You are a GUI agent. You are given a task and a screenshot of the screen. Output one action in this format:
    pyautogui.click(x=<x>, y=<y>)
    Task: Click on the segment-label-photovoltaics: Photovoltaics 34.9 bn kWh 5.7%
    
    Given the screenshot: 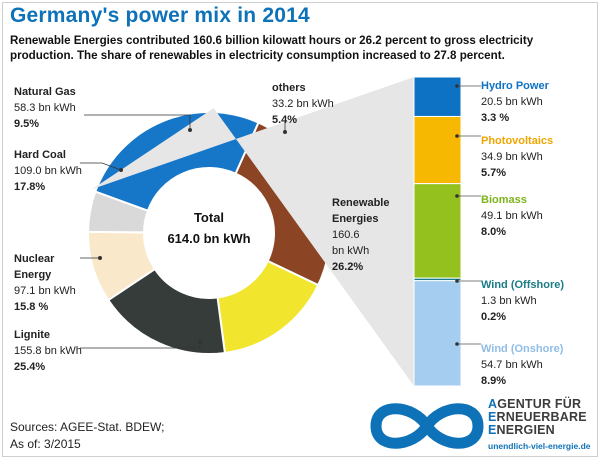 What is the action you would take?
    pyautogui.click(x=517, y=157)
    